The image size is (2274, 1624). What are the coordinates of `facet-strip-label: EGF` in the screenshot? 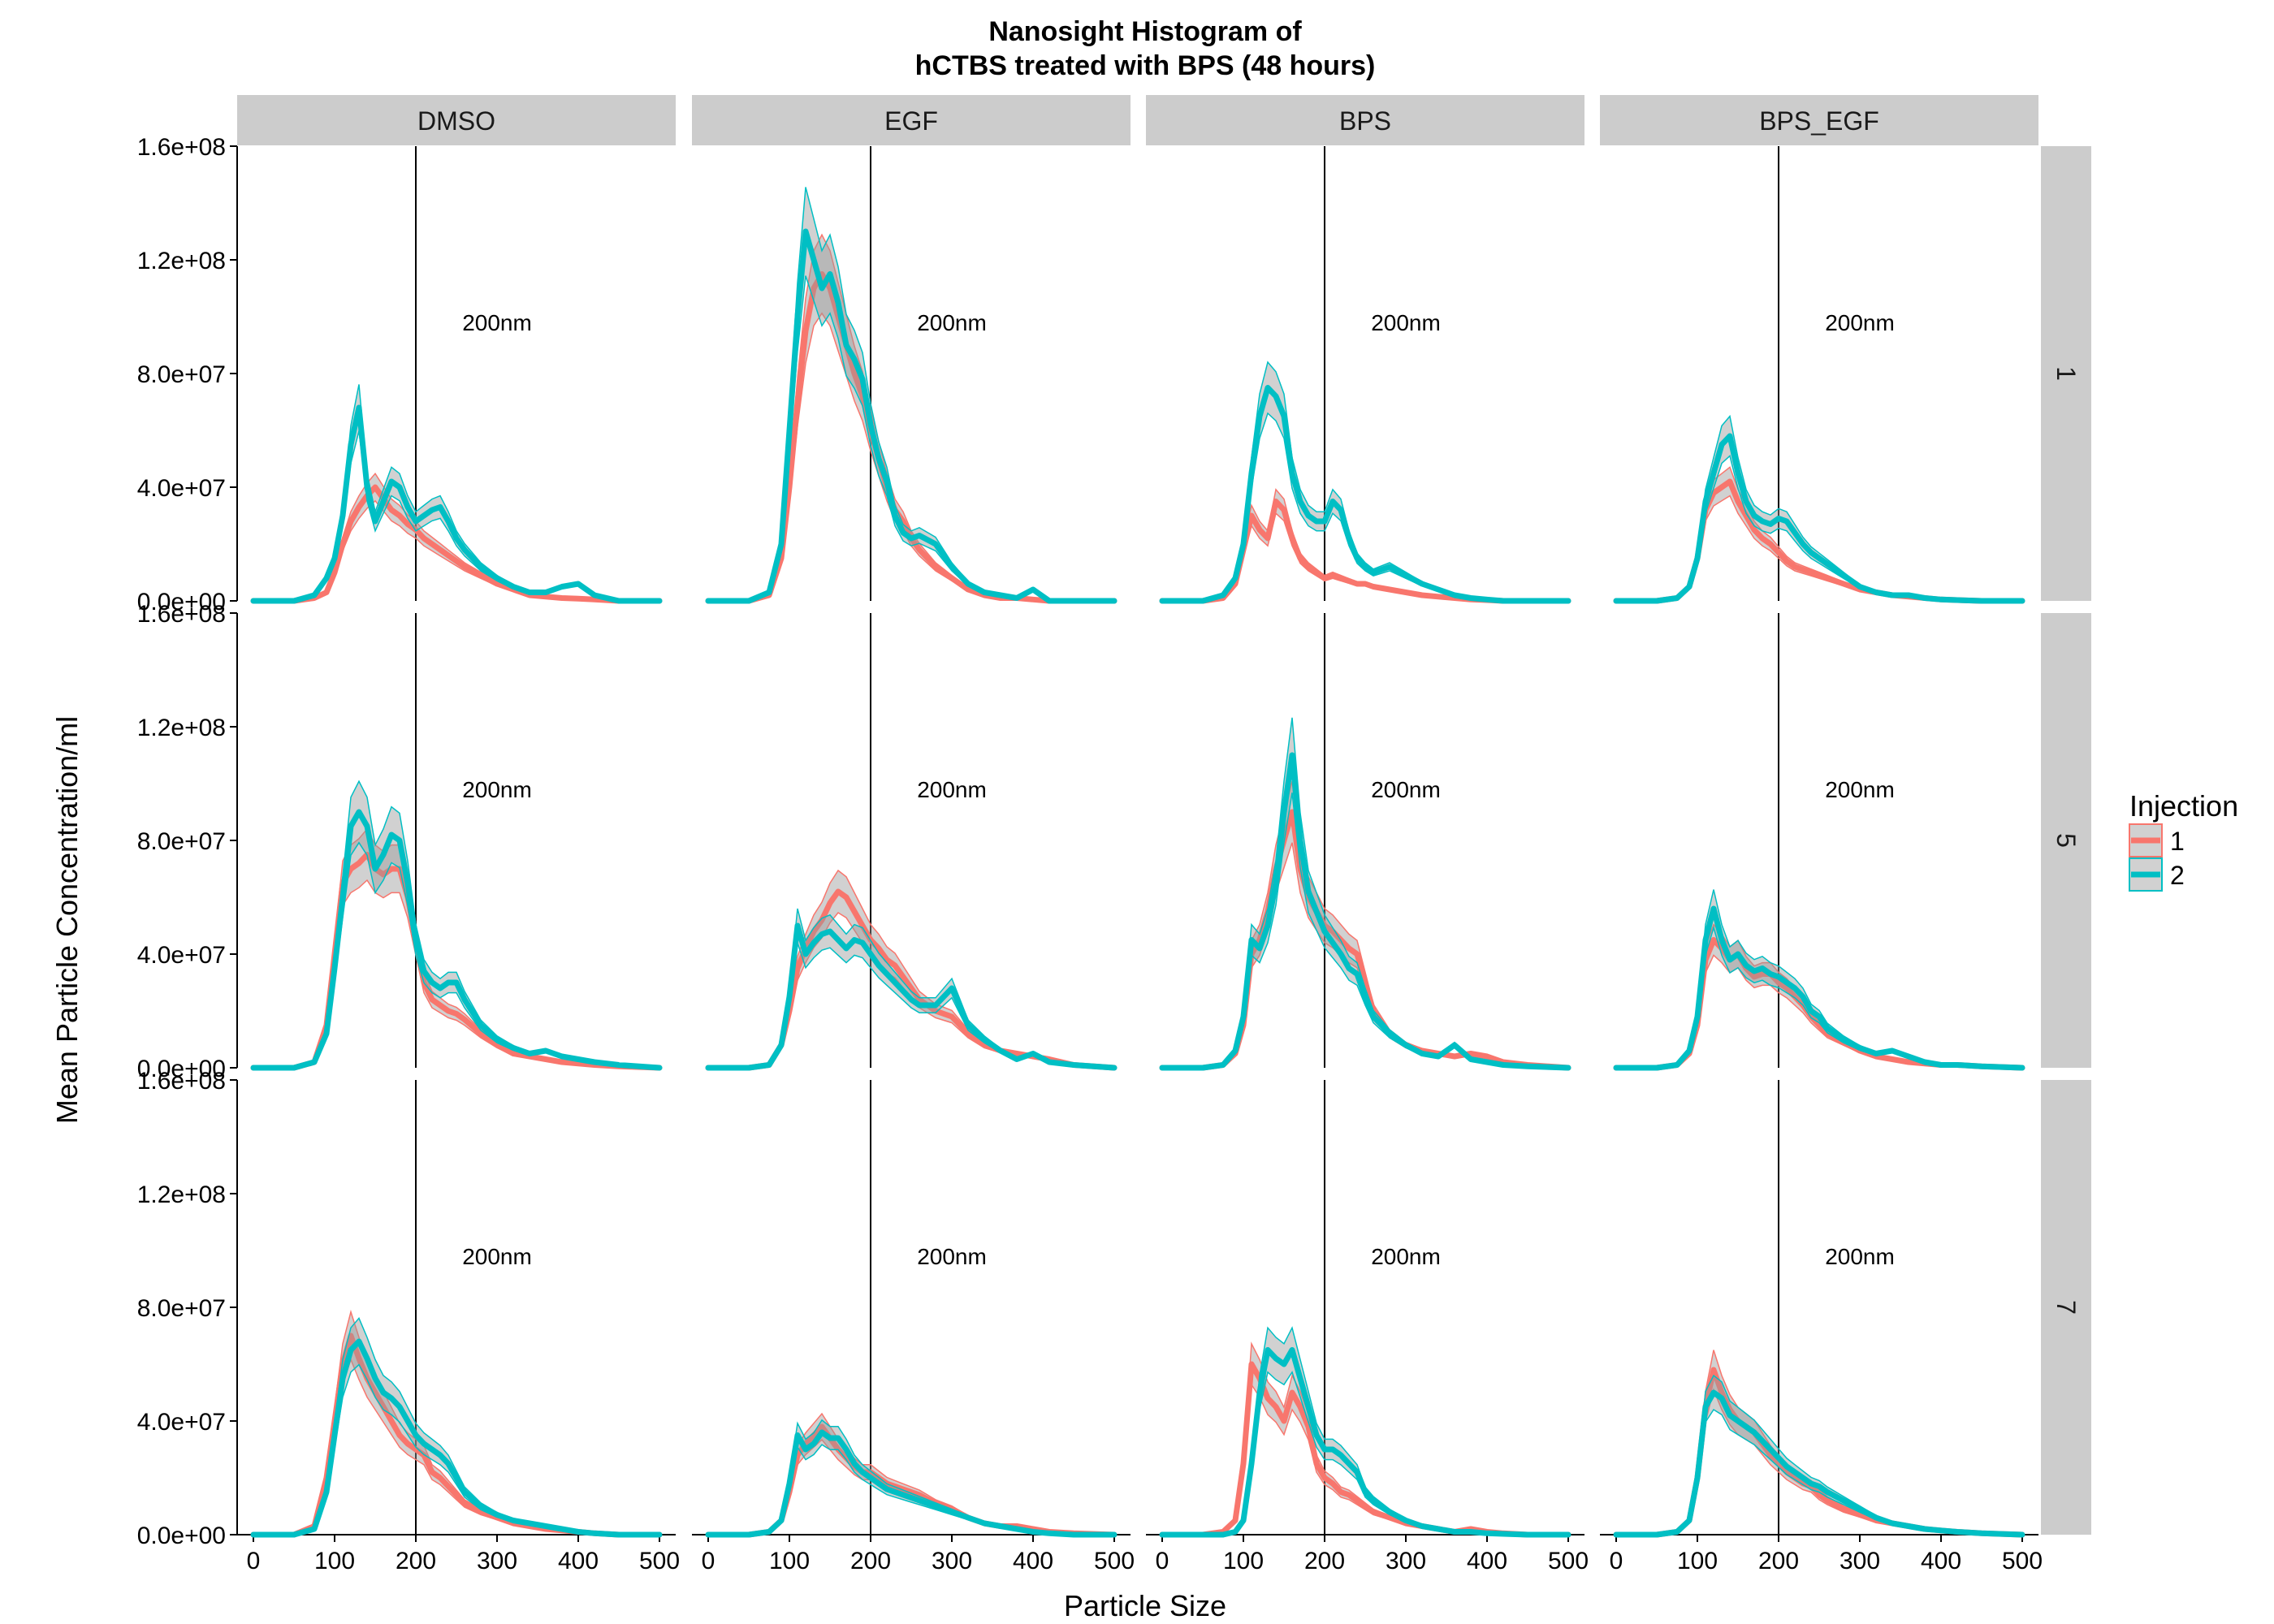 It's located at (911, 121).